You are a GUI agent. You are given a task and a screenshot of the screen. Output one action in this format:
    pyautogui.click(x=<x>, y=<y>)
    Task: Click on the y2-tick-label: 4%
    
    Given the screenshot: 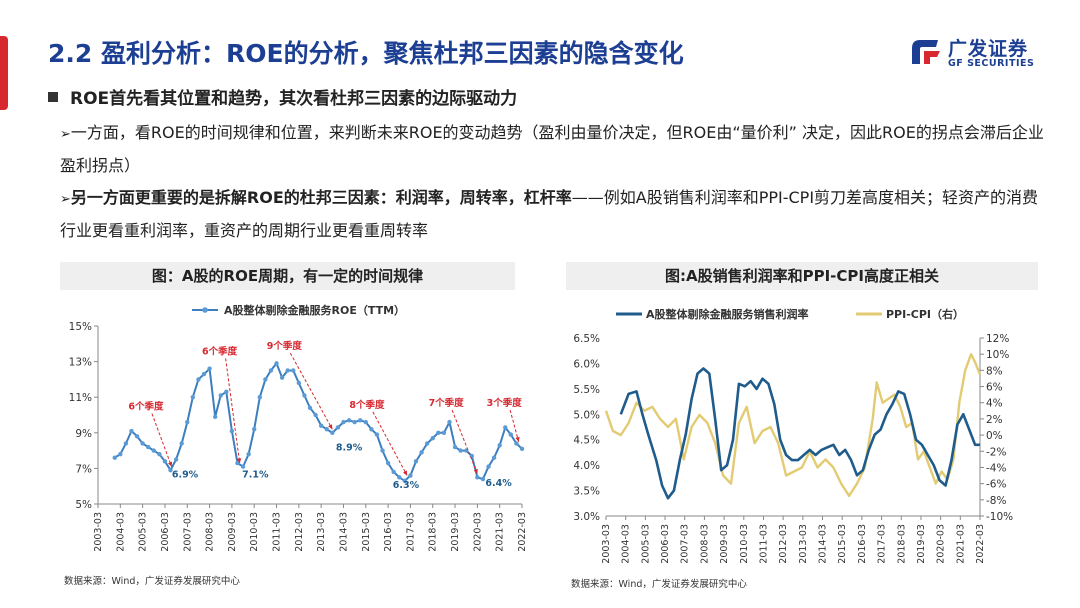 What is the action you would take?
    pyautogui.click(x=994, y=404)
    